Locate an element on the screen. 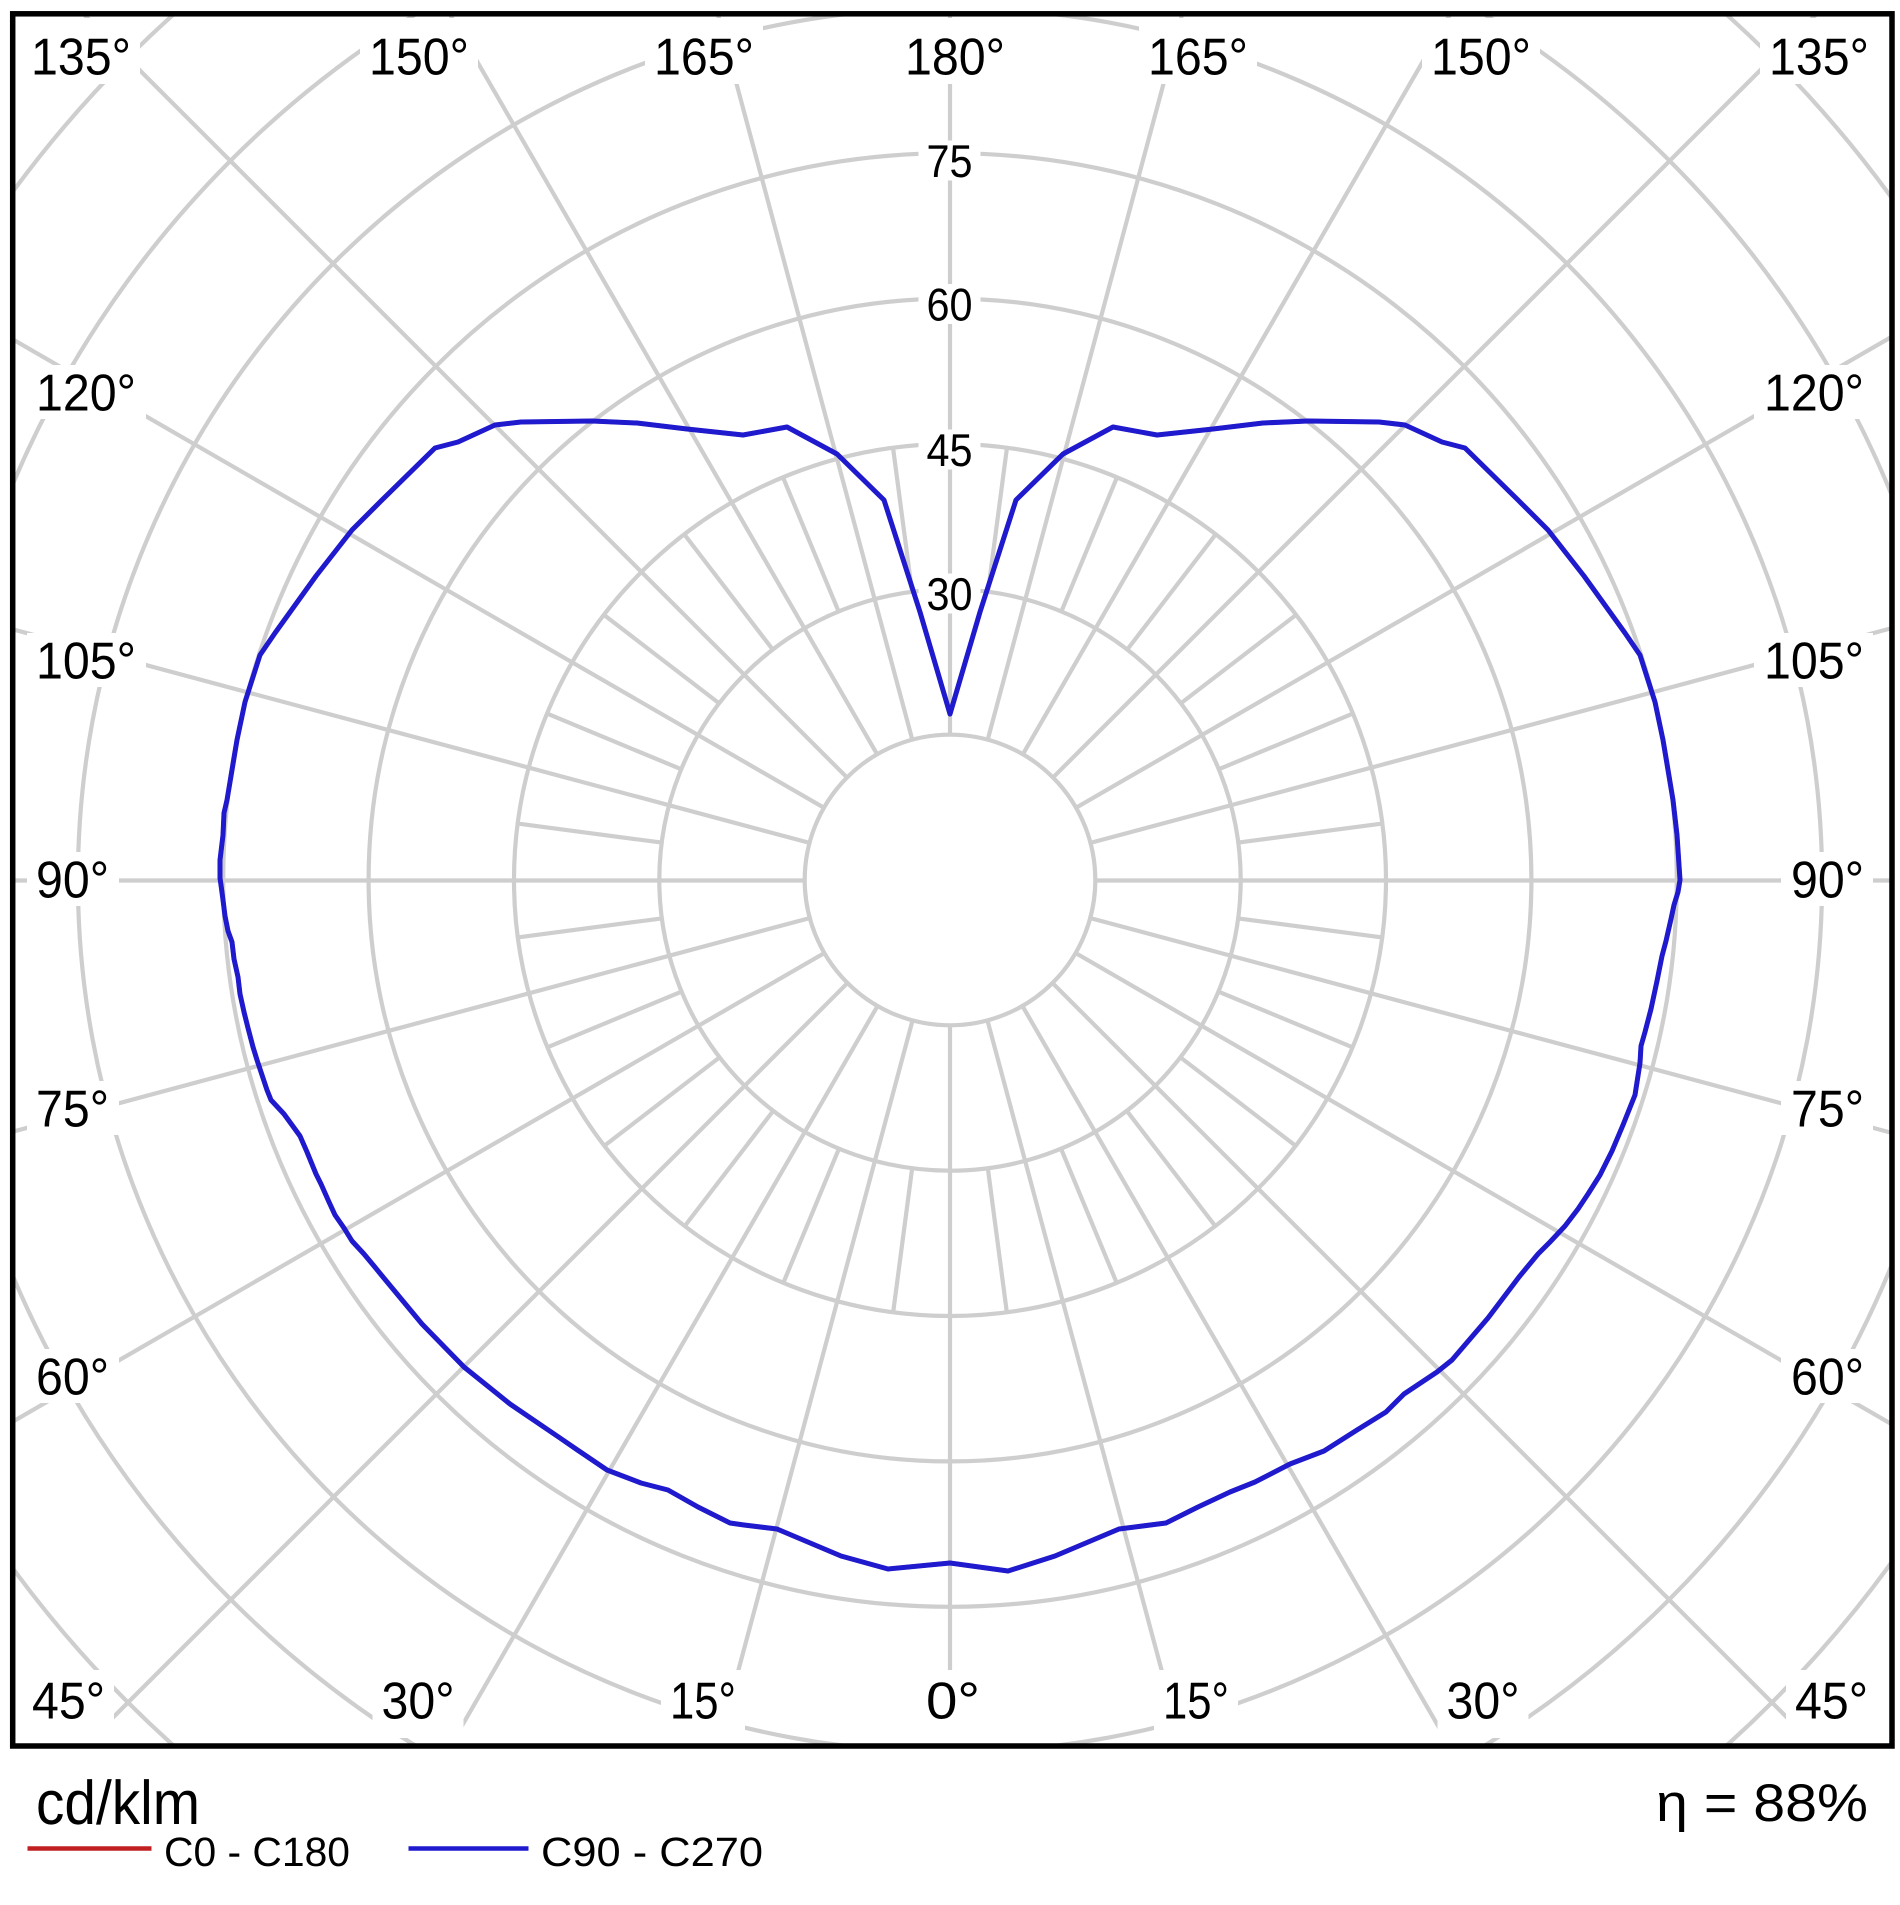 This screenshot has width=1900, height=1905. svg-text: 30 is located at coordinates (950, 594).